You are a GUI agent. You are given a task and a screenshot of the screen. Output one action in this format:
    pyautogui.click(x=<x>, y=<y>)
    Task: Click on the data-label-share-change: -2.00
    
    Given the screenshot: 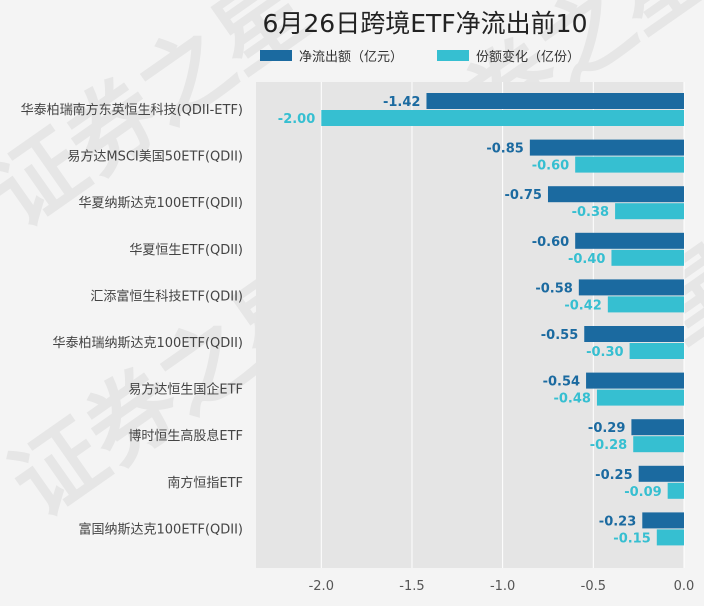 What is the action you would take?
    pyautogui.click(x=296, y=119)
    